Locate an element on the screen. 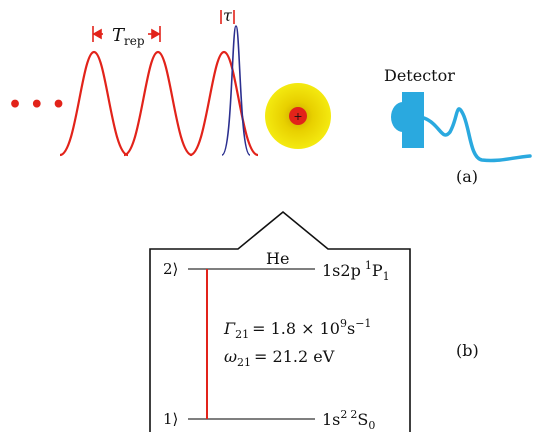  tau-marker is located at coordinates (227, 17).